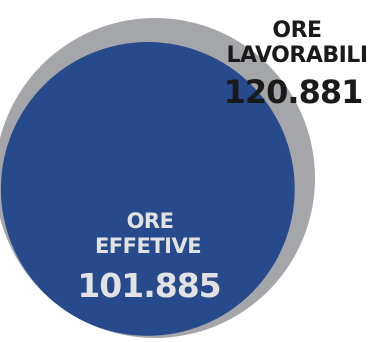 The image size is (375, 342). I want to click on label-ore-lavorabili-line1: ORE, so click(296, 30).